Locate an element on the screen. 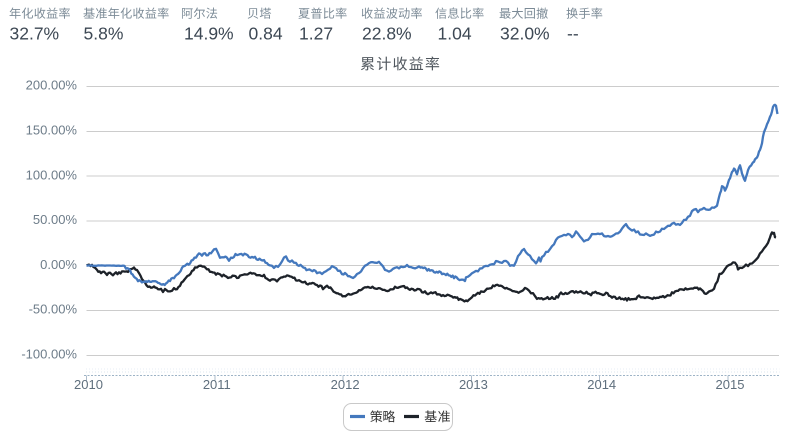 The height and width of the screenshot is (443, 794). svg-text: 2013 is located at coordinates (473, 384).